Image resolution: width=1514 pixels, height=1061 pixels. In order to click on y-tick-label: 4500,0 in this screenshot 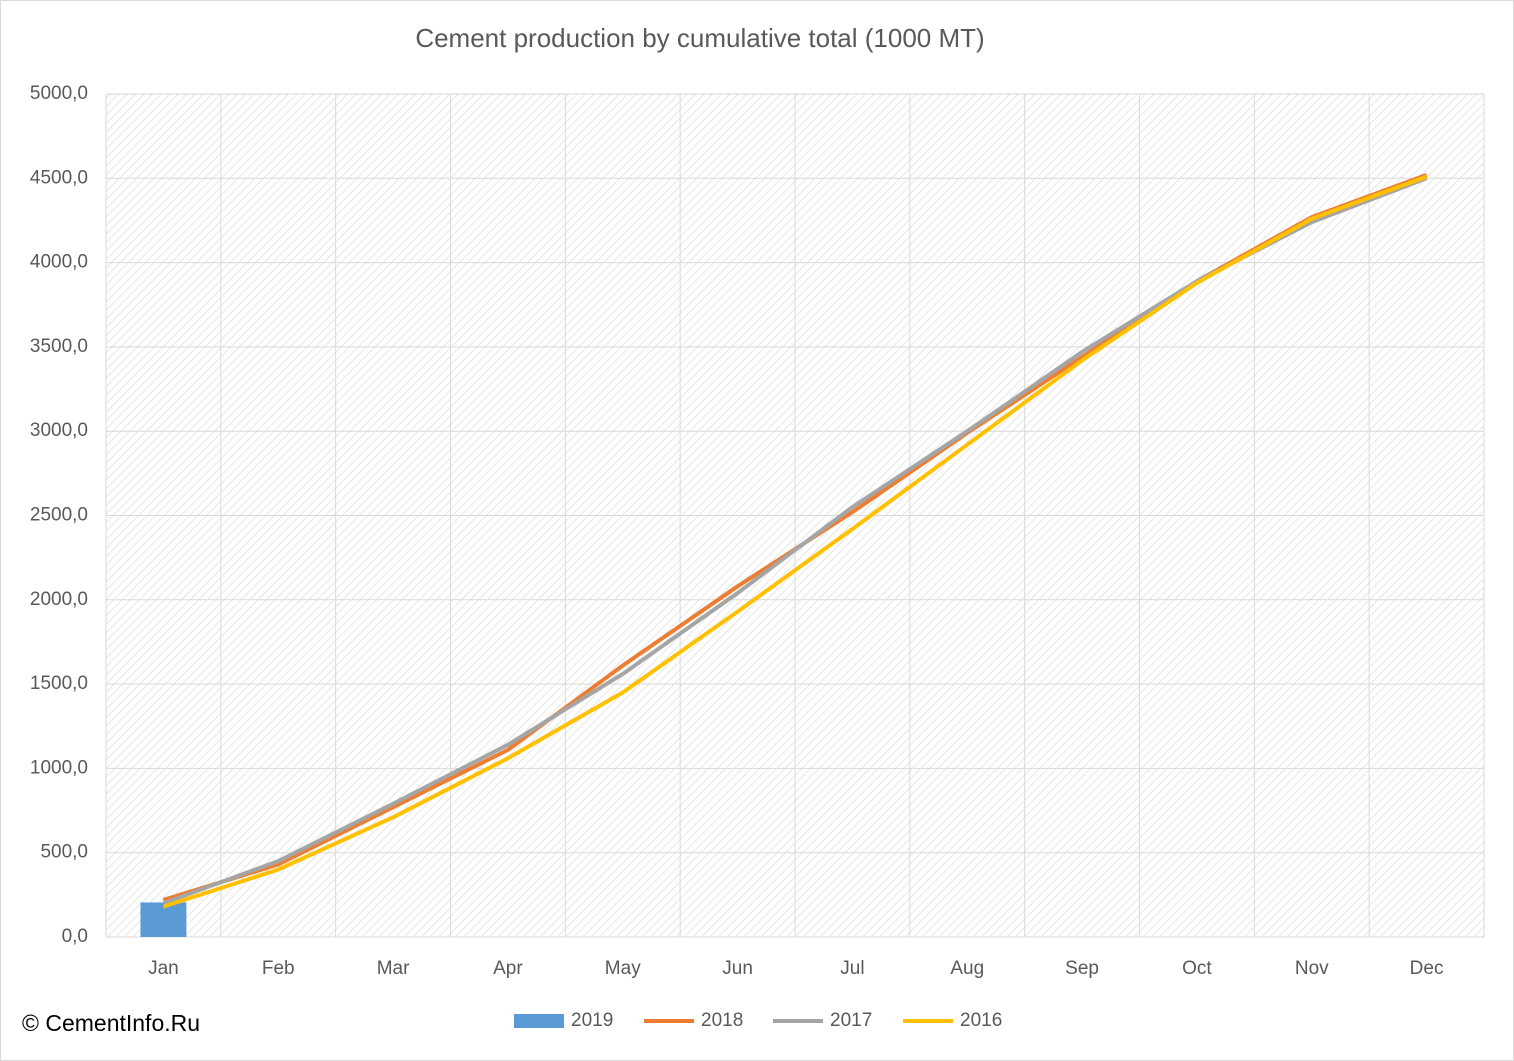, I will do `click(59, 177)`.